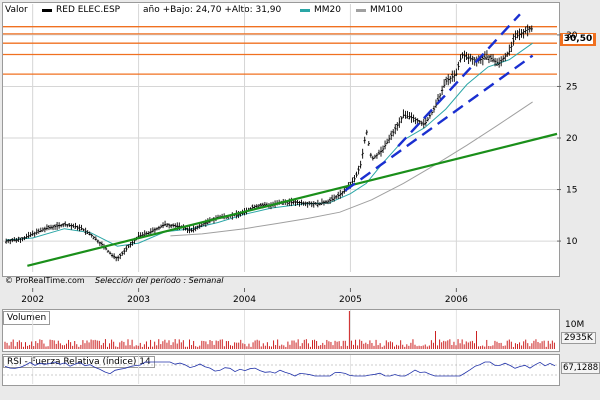  What do you see at coordinates (16, 10) in the screenshot?
I see `legend-valor: Valor` at bounding box center [16, 10].